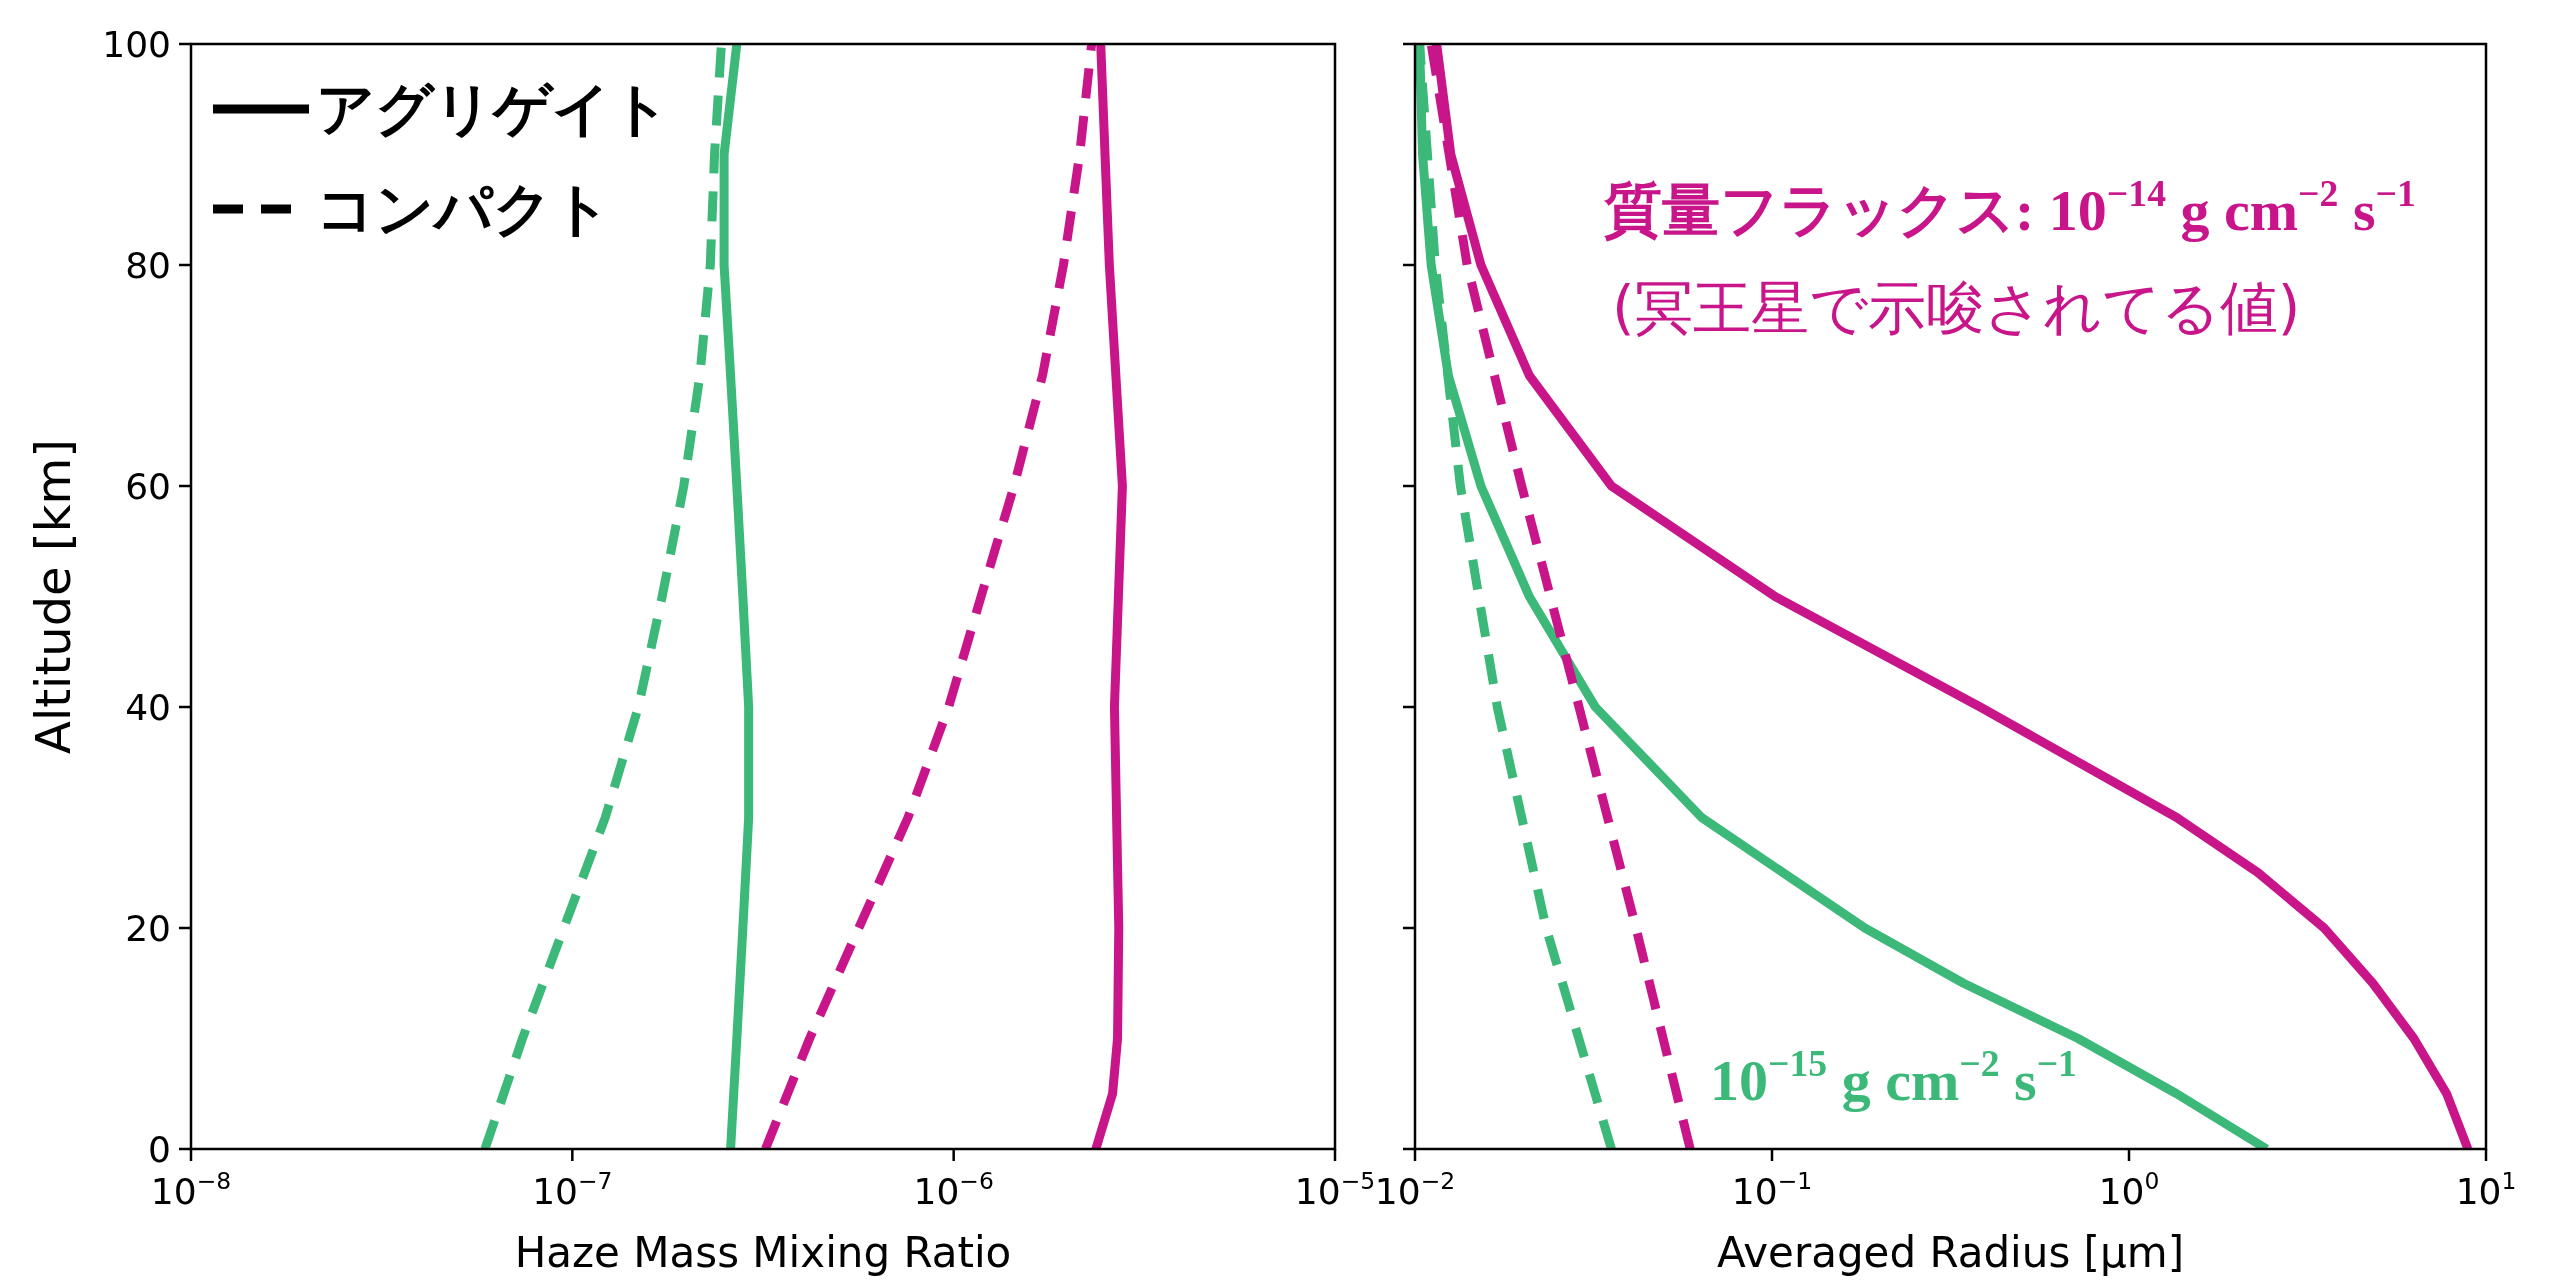  I want to click on x-tick-label: 10$^{−5}$, so click(1335, 1189).